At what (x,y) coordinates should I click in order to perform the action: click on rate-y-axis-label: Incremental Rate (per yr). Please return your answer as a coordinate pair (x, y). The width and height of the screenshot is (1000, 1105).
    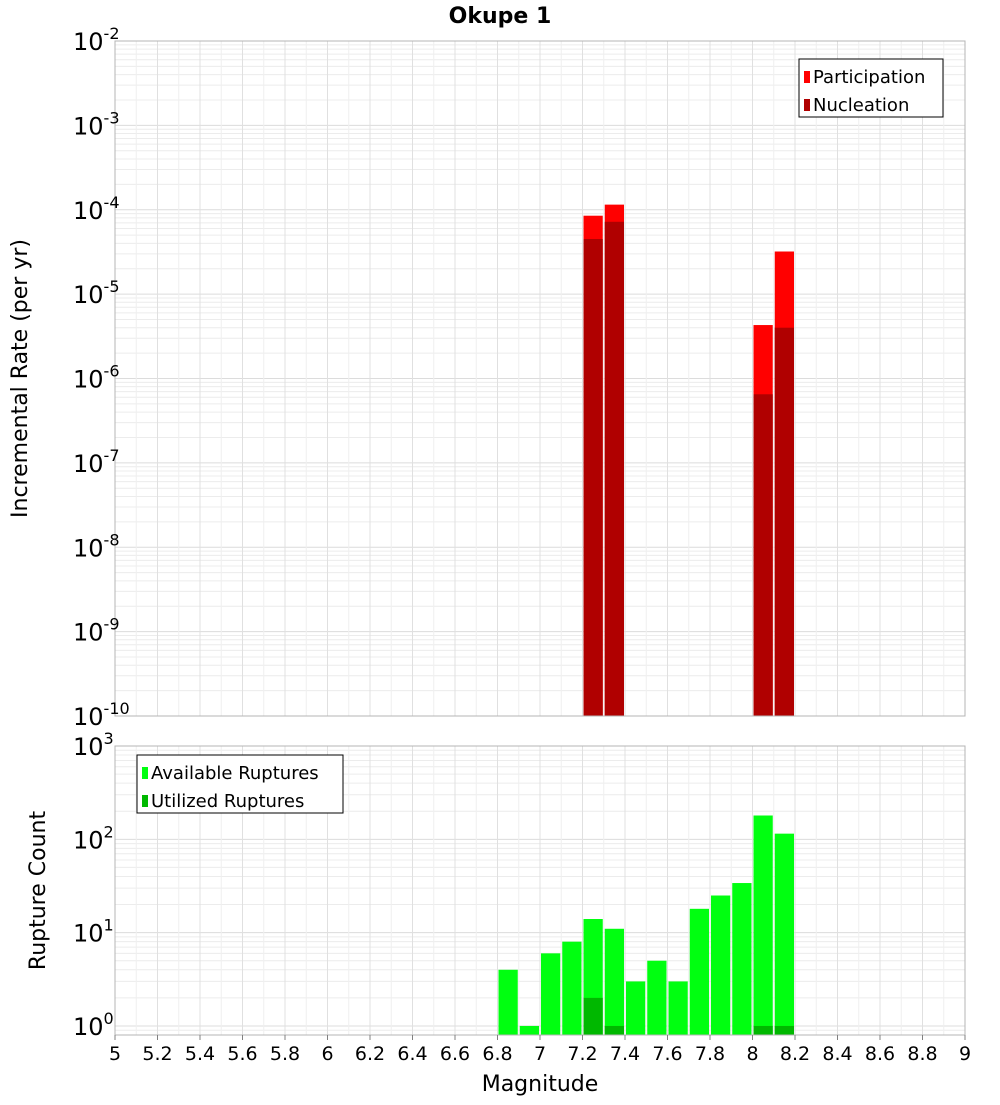
    Looking at the image, I should click on (20, 378).